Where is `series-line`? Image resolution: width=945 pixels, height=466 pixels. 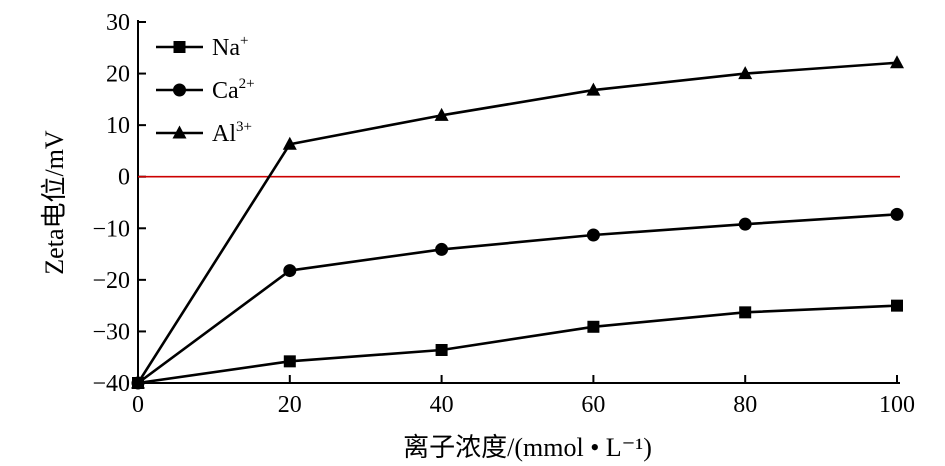
series-line is located at coordinates (517, 344).